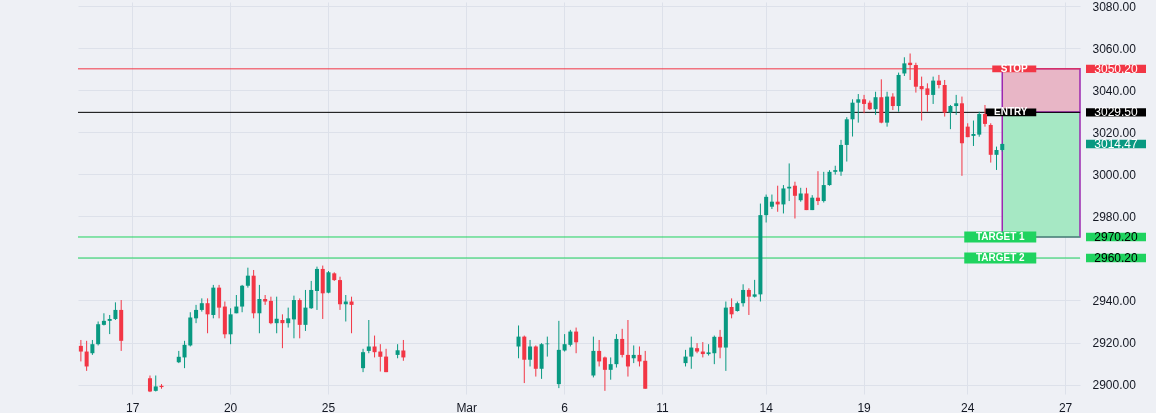 The image size is (1170, 420). What do you see at coordinates (1114, 385) in the screenshot?
I see `y-tick-label: 2900.00` at bounding box center [1114, 385].